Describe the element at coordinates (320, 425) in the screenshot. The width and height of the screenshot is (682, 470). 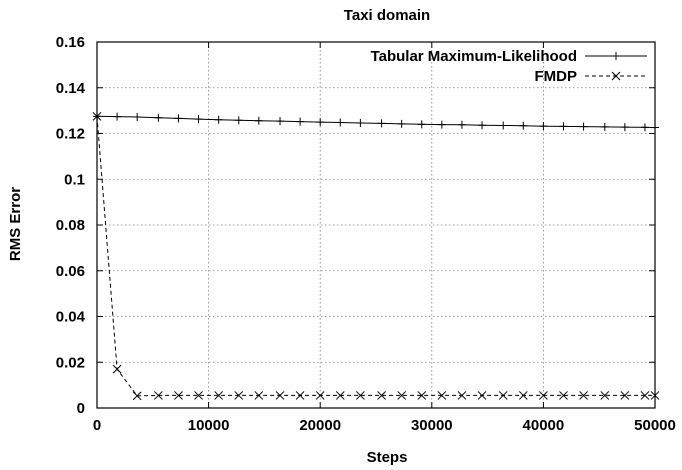
I see `x-tick-label: 20000` at that location.